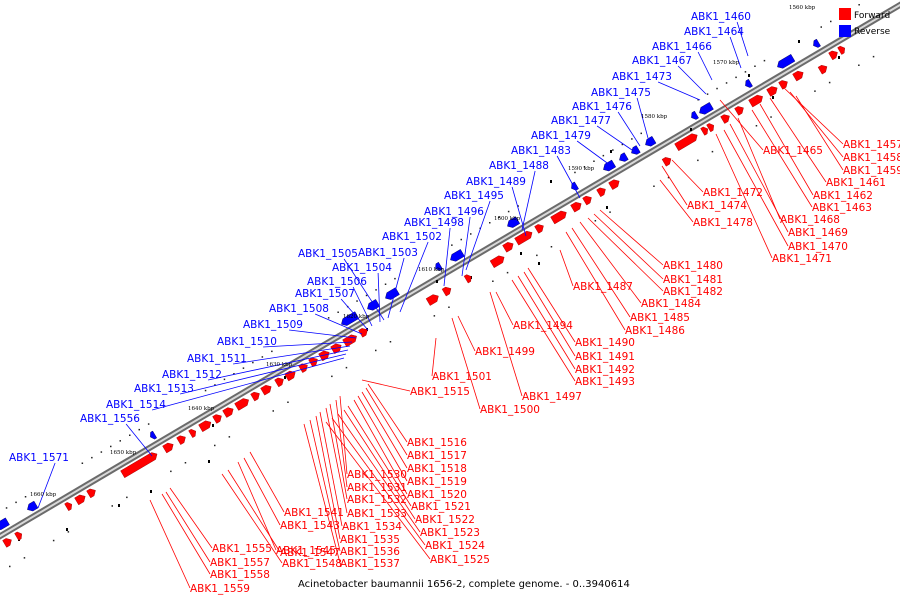 The height and width of the screenshot is (604, 900). I want to click on forward-gene-label: ABK1_1457, so click(871, 145).